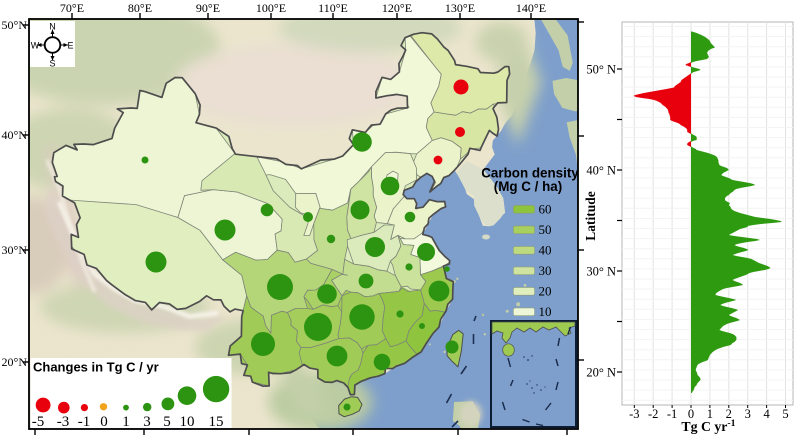 This screenshot has height=439, width=800. What do you see at coordinates (601, 272) in the screenshot?
I see `svg-text: 30° N` at bounding box center [601, 272].